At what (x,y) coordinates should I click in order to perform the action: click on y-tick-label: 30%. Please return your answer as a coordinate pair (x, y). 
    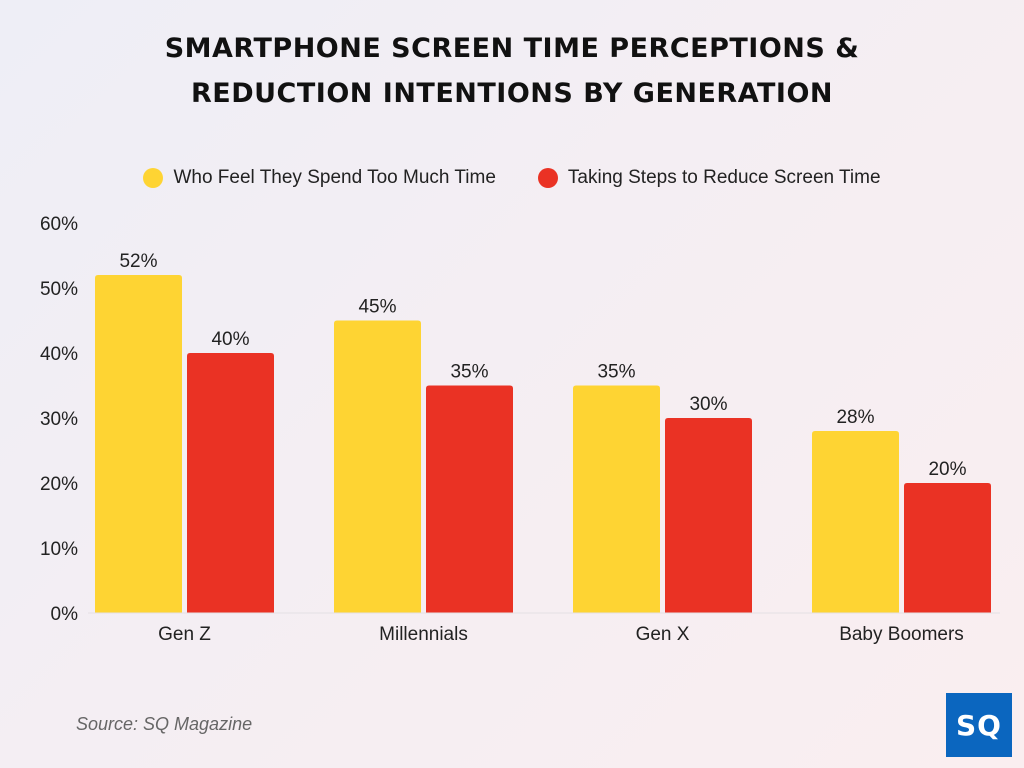
    Looking at the image, I should click on (59, 419).